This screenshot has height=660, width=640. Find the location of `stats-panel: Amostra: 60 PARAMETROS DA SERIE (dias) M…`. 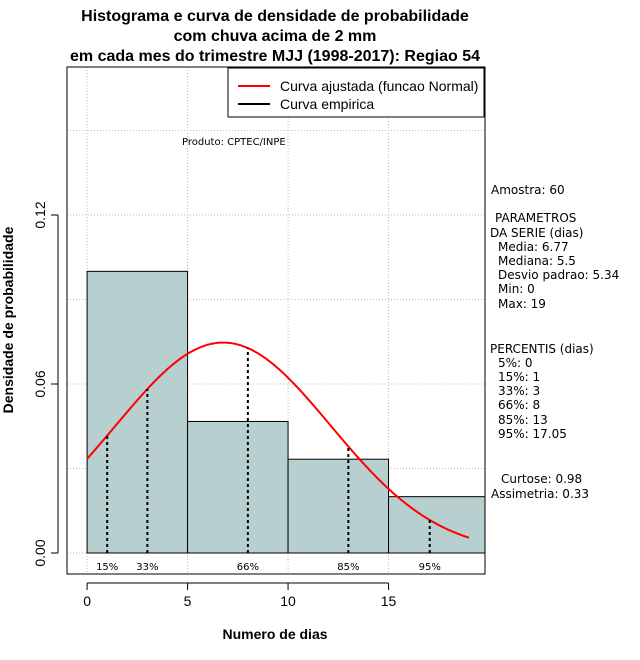

stats-panel: Amostra: 60 PARAMETROS DA SERIE (dias) M… is located at coordinates (554, 342).